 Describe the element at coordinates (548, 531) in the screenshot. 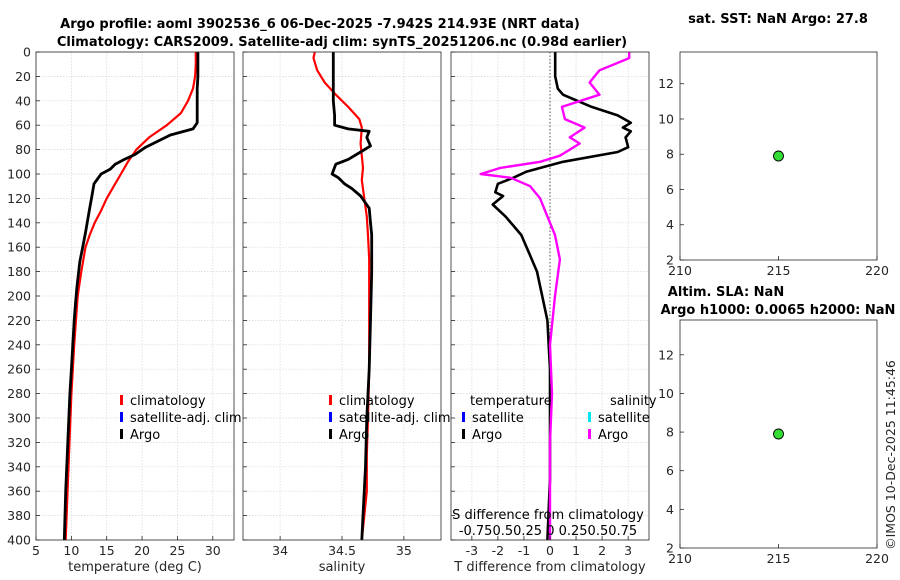

I see `s-diff-tick-labels: -0.750.50.25 0 0.250.50.75` at that location.